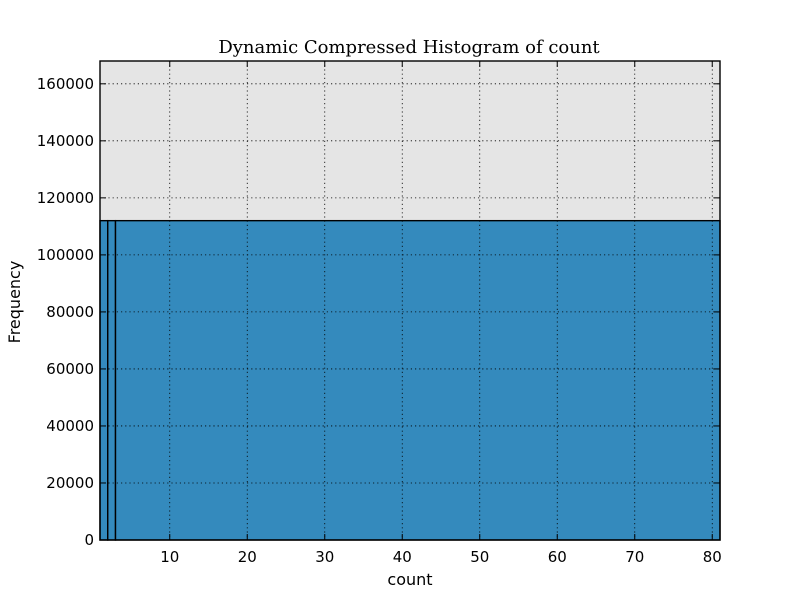 Image resolution: width=800 pixels, height=600 pixels. Describe the element at coordinates (557, 557) in the screenshot. I see `x-tick-label: 60` at that location.